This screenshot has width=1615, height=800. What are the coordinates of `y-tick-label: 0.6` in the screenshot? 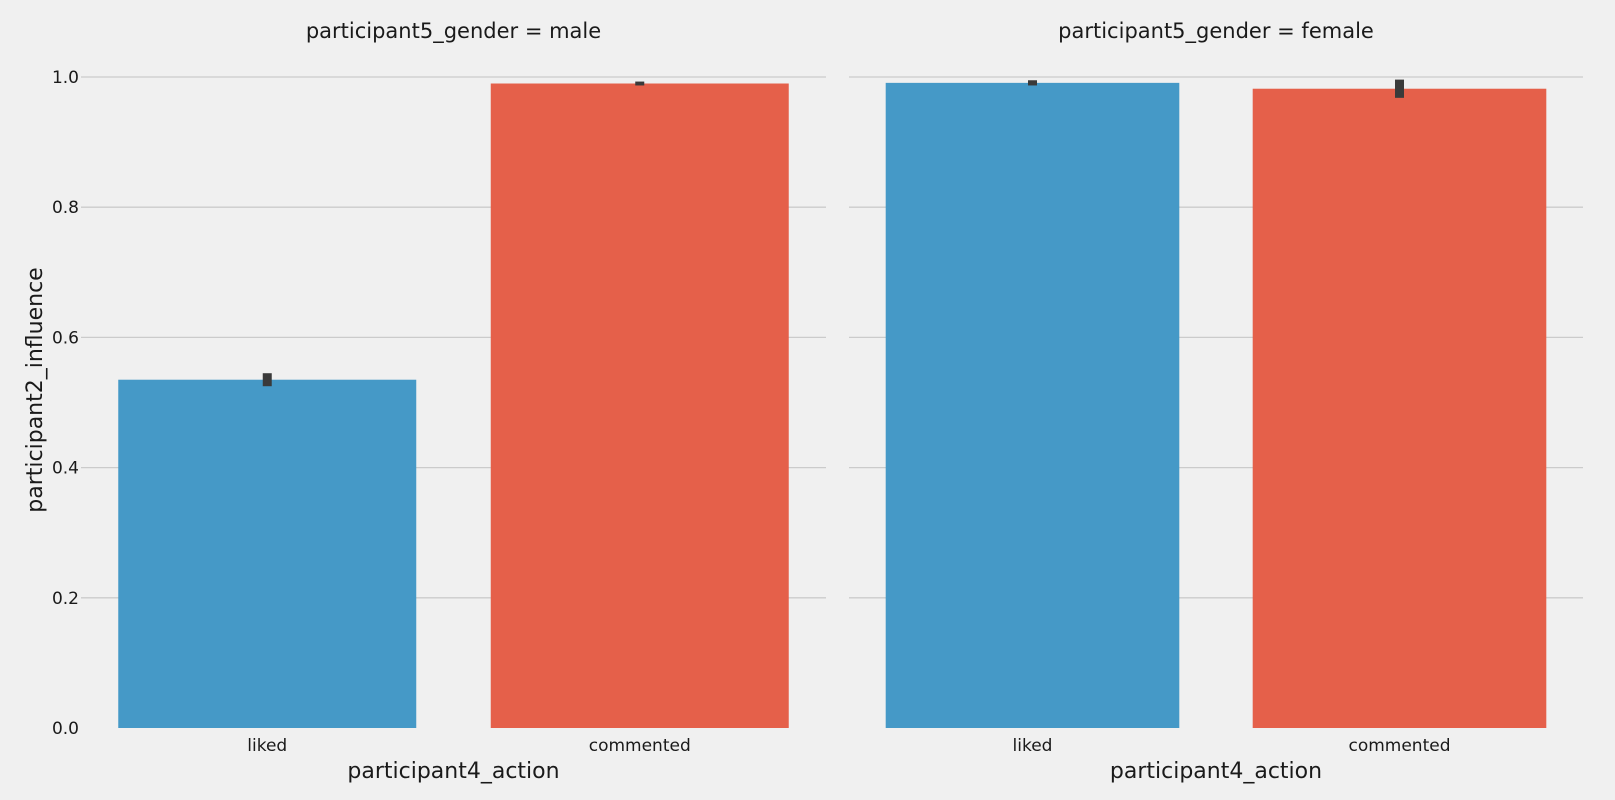 It's located at (65, 338).